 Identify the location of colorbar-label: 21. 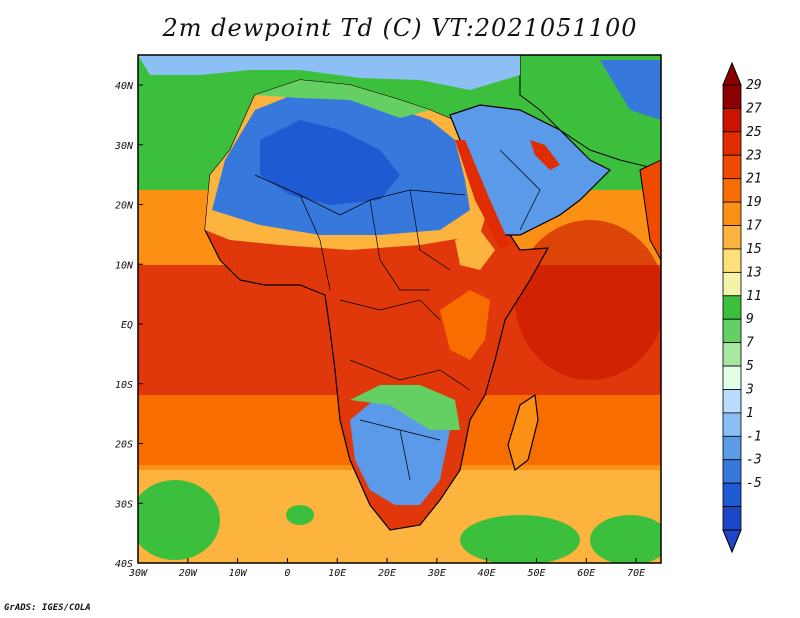
(754, 179).